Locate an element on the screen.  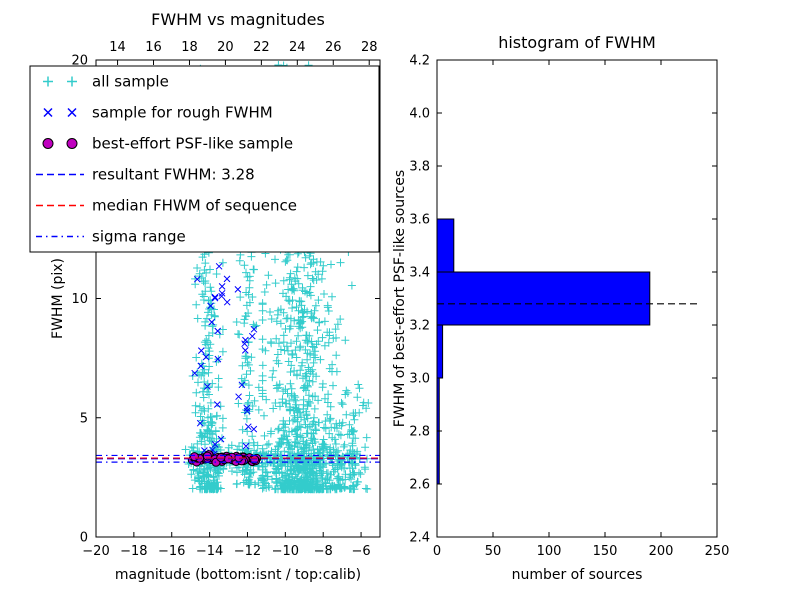
svg-text: 10 is located at coordinates (79, 299).